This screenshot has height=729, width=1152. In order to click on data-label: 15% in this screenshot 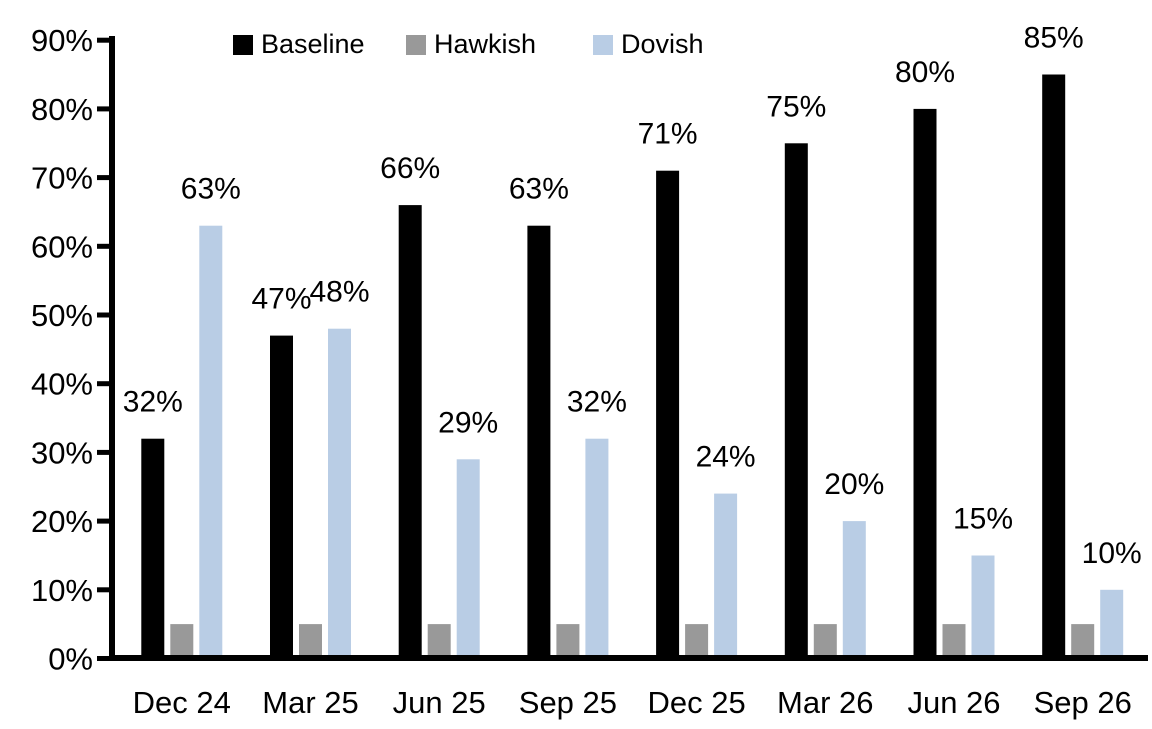, I will do `click(983, 519)`.